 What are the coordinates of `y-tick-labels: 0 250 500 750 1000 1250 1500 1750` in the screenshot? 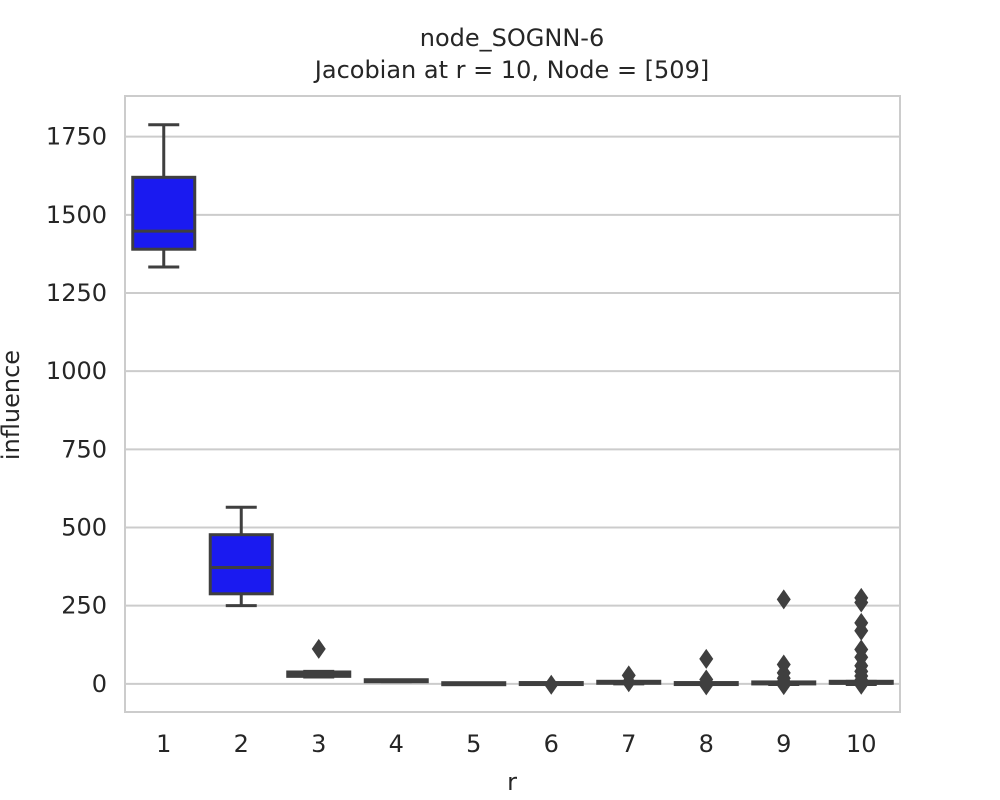 It's located at (76, 410).